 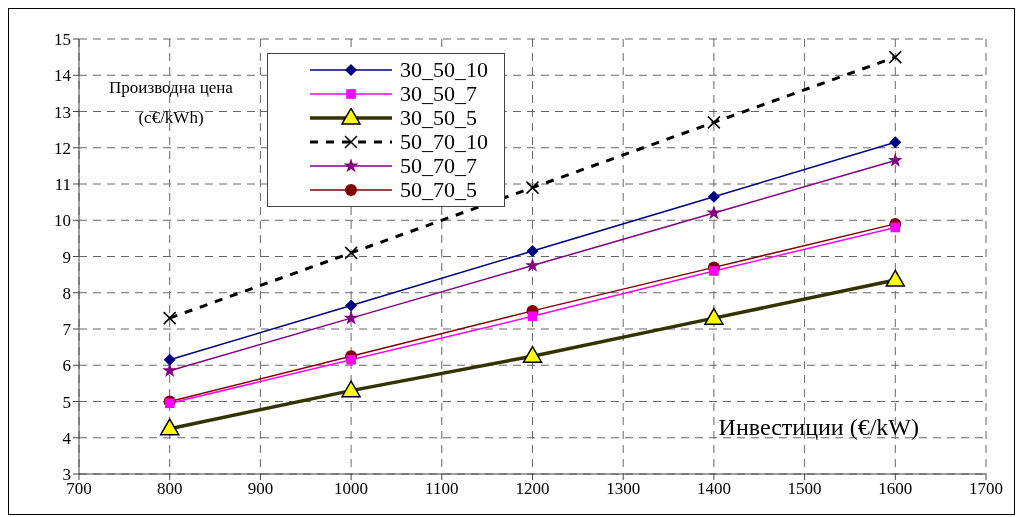 What do you see at coordinates (169, 489) in the screenshot?
I see `x-tick-label: 800` at bounding box center [169, 489].